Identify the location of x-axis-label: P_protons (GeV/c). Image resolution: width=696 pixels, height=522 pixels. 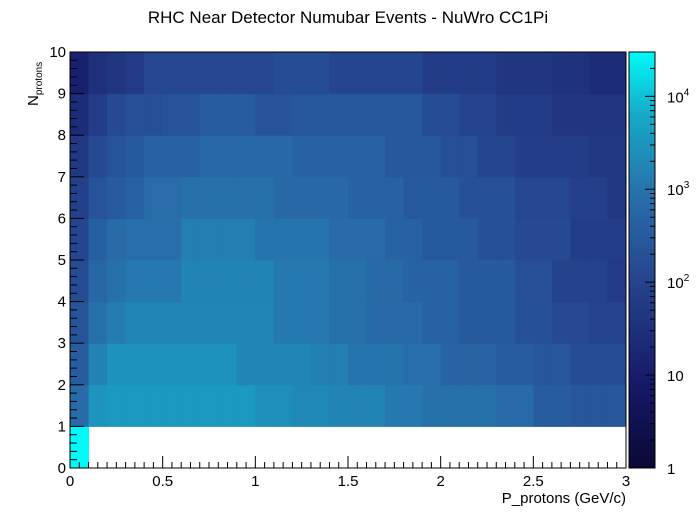
(564, 498).